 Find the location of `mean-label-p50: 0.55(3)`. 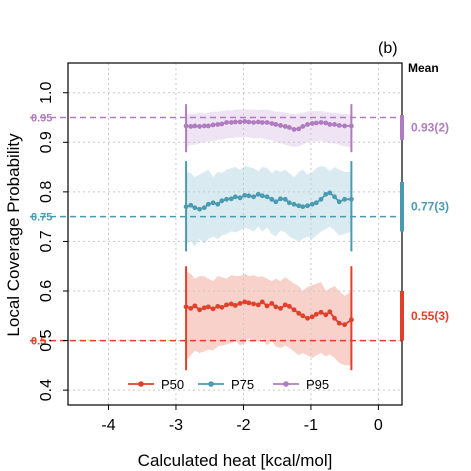

mean-label-p50: 0.55(3) is located at coordinates (430, 316).